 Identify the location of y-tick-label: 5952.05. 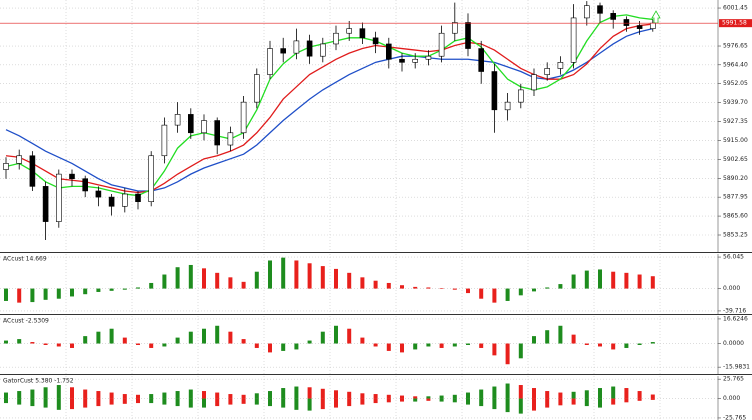
(735, 83).